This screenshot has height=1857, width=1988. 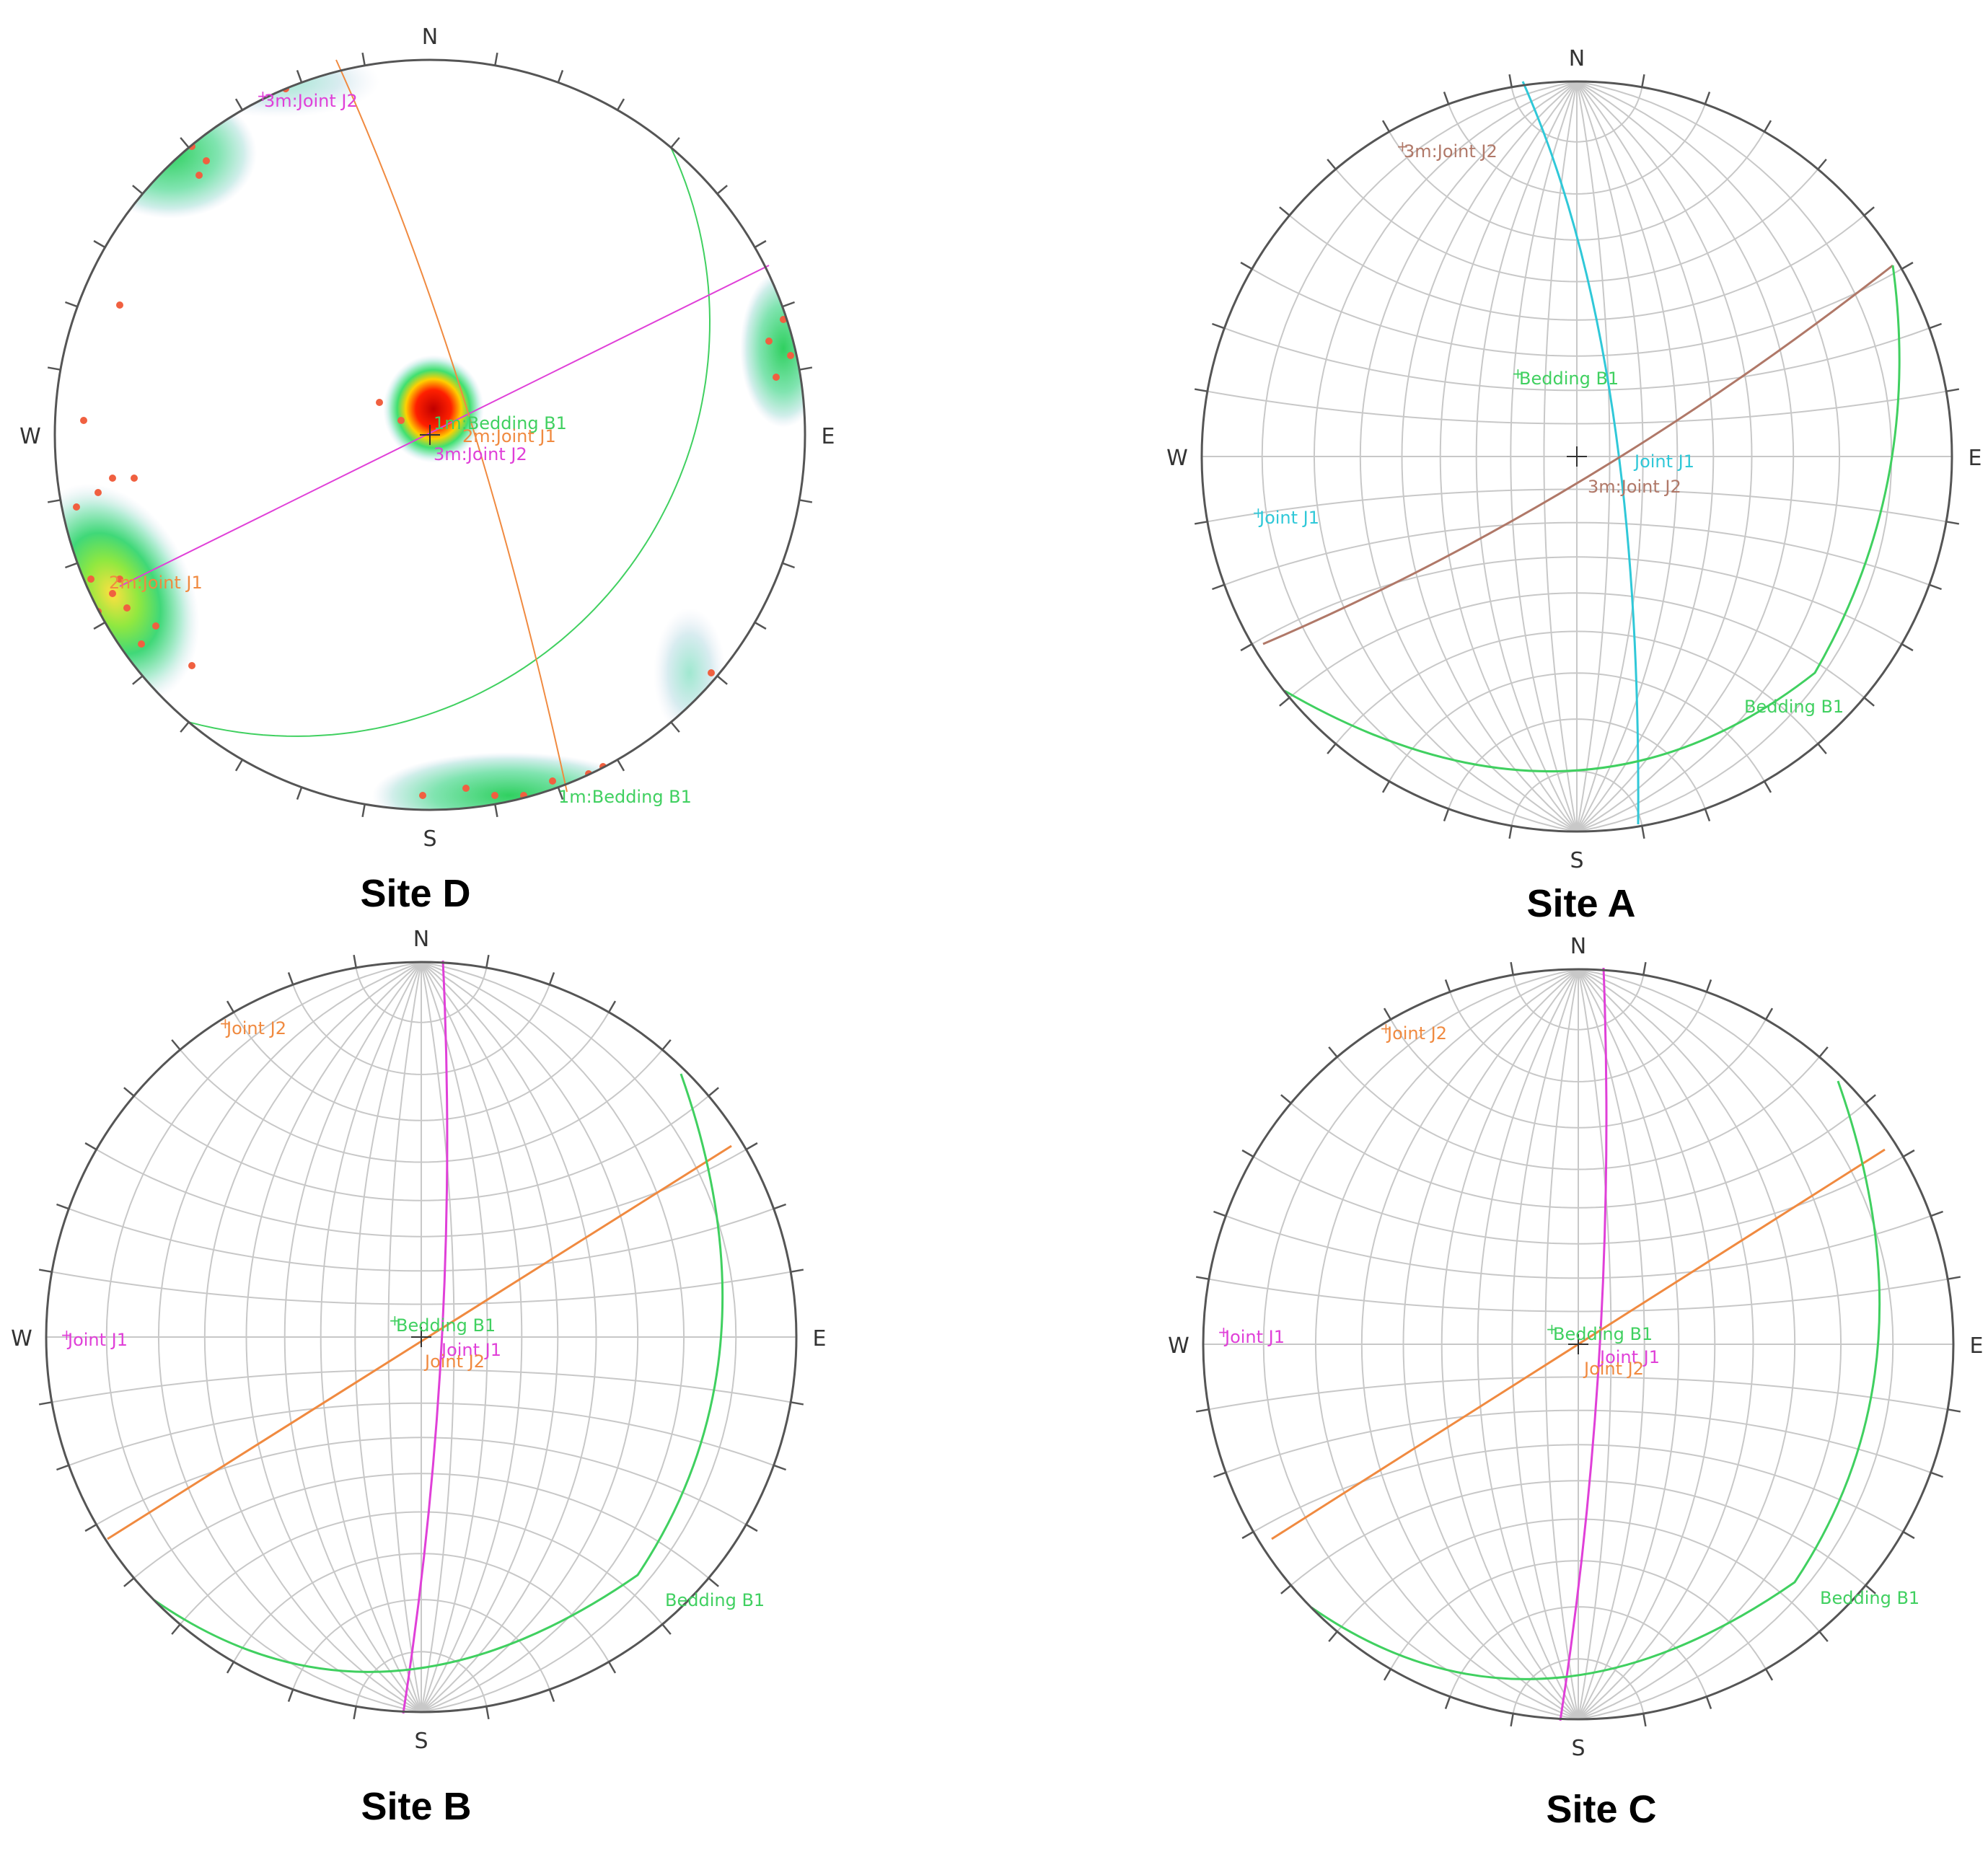 What do you see at coordinates (1450, 152) in the screenshot?
I see `plane-label: 3m:Joint J2` at bounding box center [1450, 152].